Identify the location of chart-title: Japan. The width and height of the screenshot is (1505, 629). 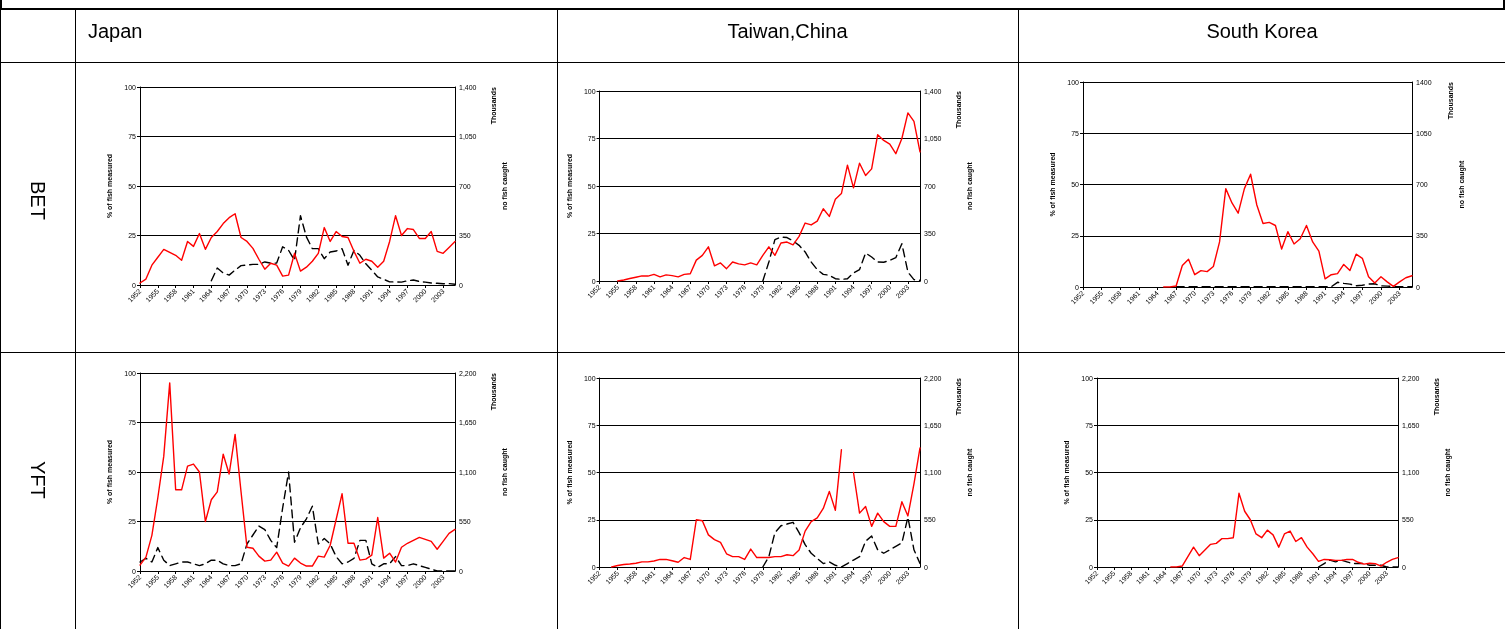
(115, 31).